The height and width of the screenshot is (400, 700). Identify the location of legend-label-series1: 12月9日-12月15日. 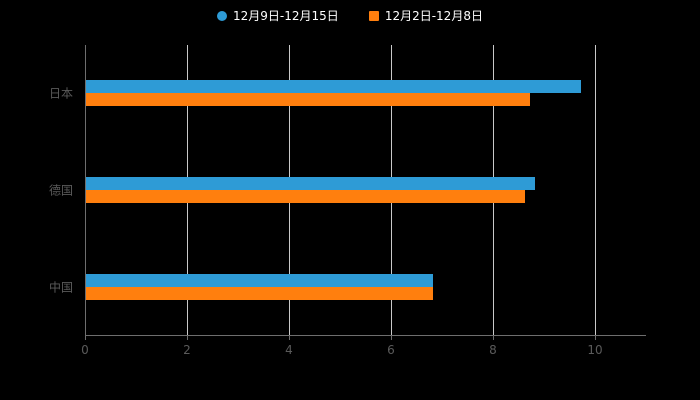
(286, 16).